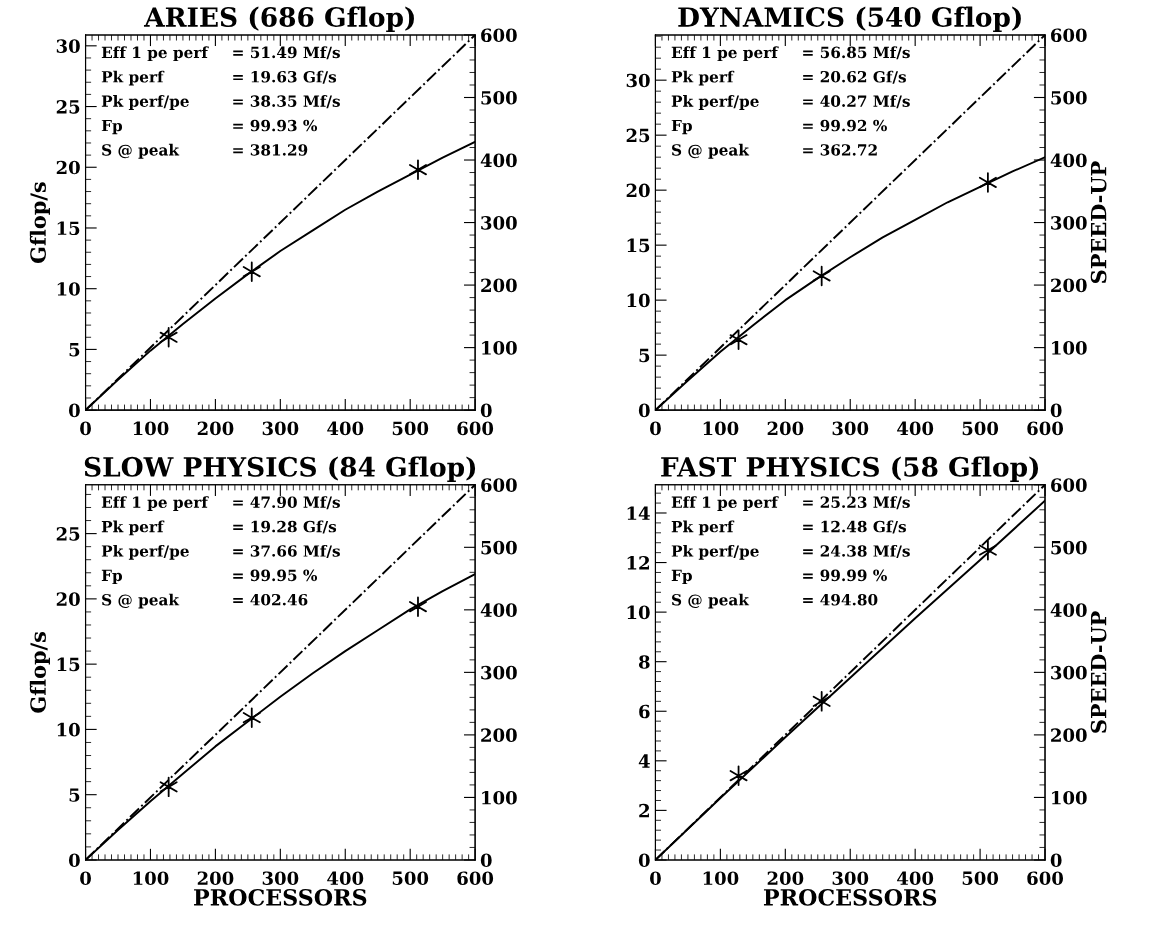 The height and width of the screenshot is (945, 1156). Describe the element at coordinates (790, 552) in the screenshot. I see `text: Pk perf/pe = 24.38 Mf/s` at that location.